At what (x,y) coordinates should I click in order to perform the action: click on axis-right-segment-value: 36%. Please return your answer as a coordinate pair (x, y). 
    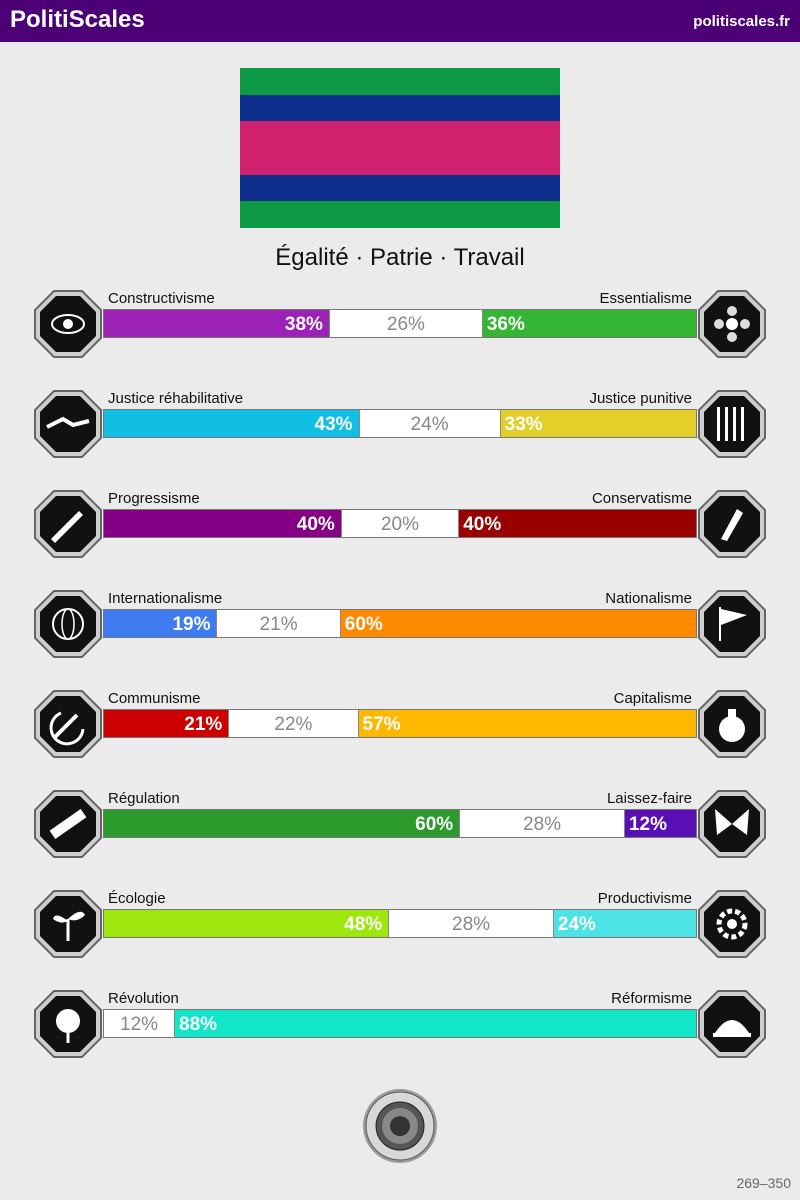
    Looking at the image, I should click on (505, 324).